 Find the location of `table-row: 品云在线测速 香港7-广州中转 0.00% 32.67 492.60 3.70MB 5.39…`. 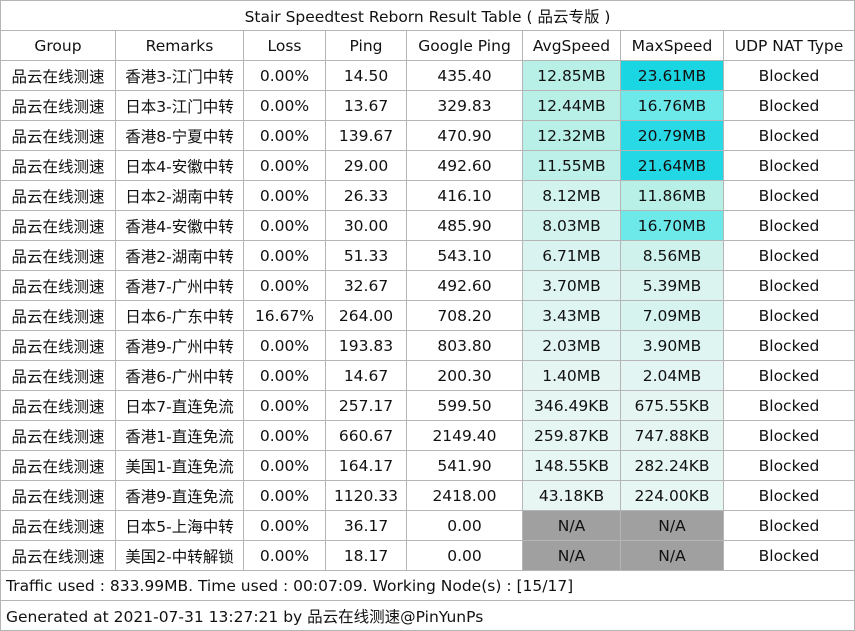

table-row: 品云在线测速 香港7-广州中转 0.00% 32.67 492.60 3.70MB 5.39… is located at coordinates (427, 285).